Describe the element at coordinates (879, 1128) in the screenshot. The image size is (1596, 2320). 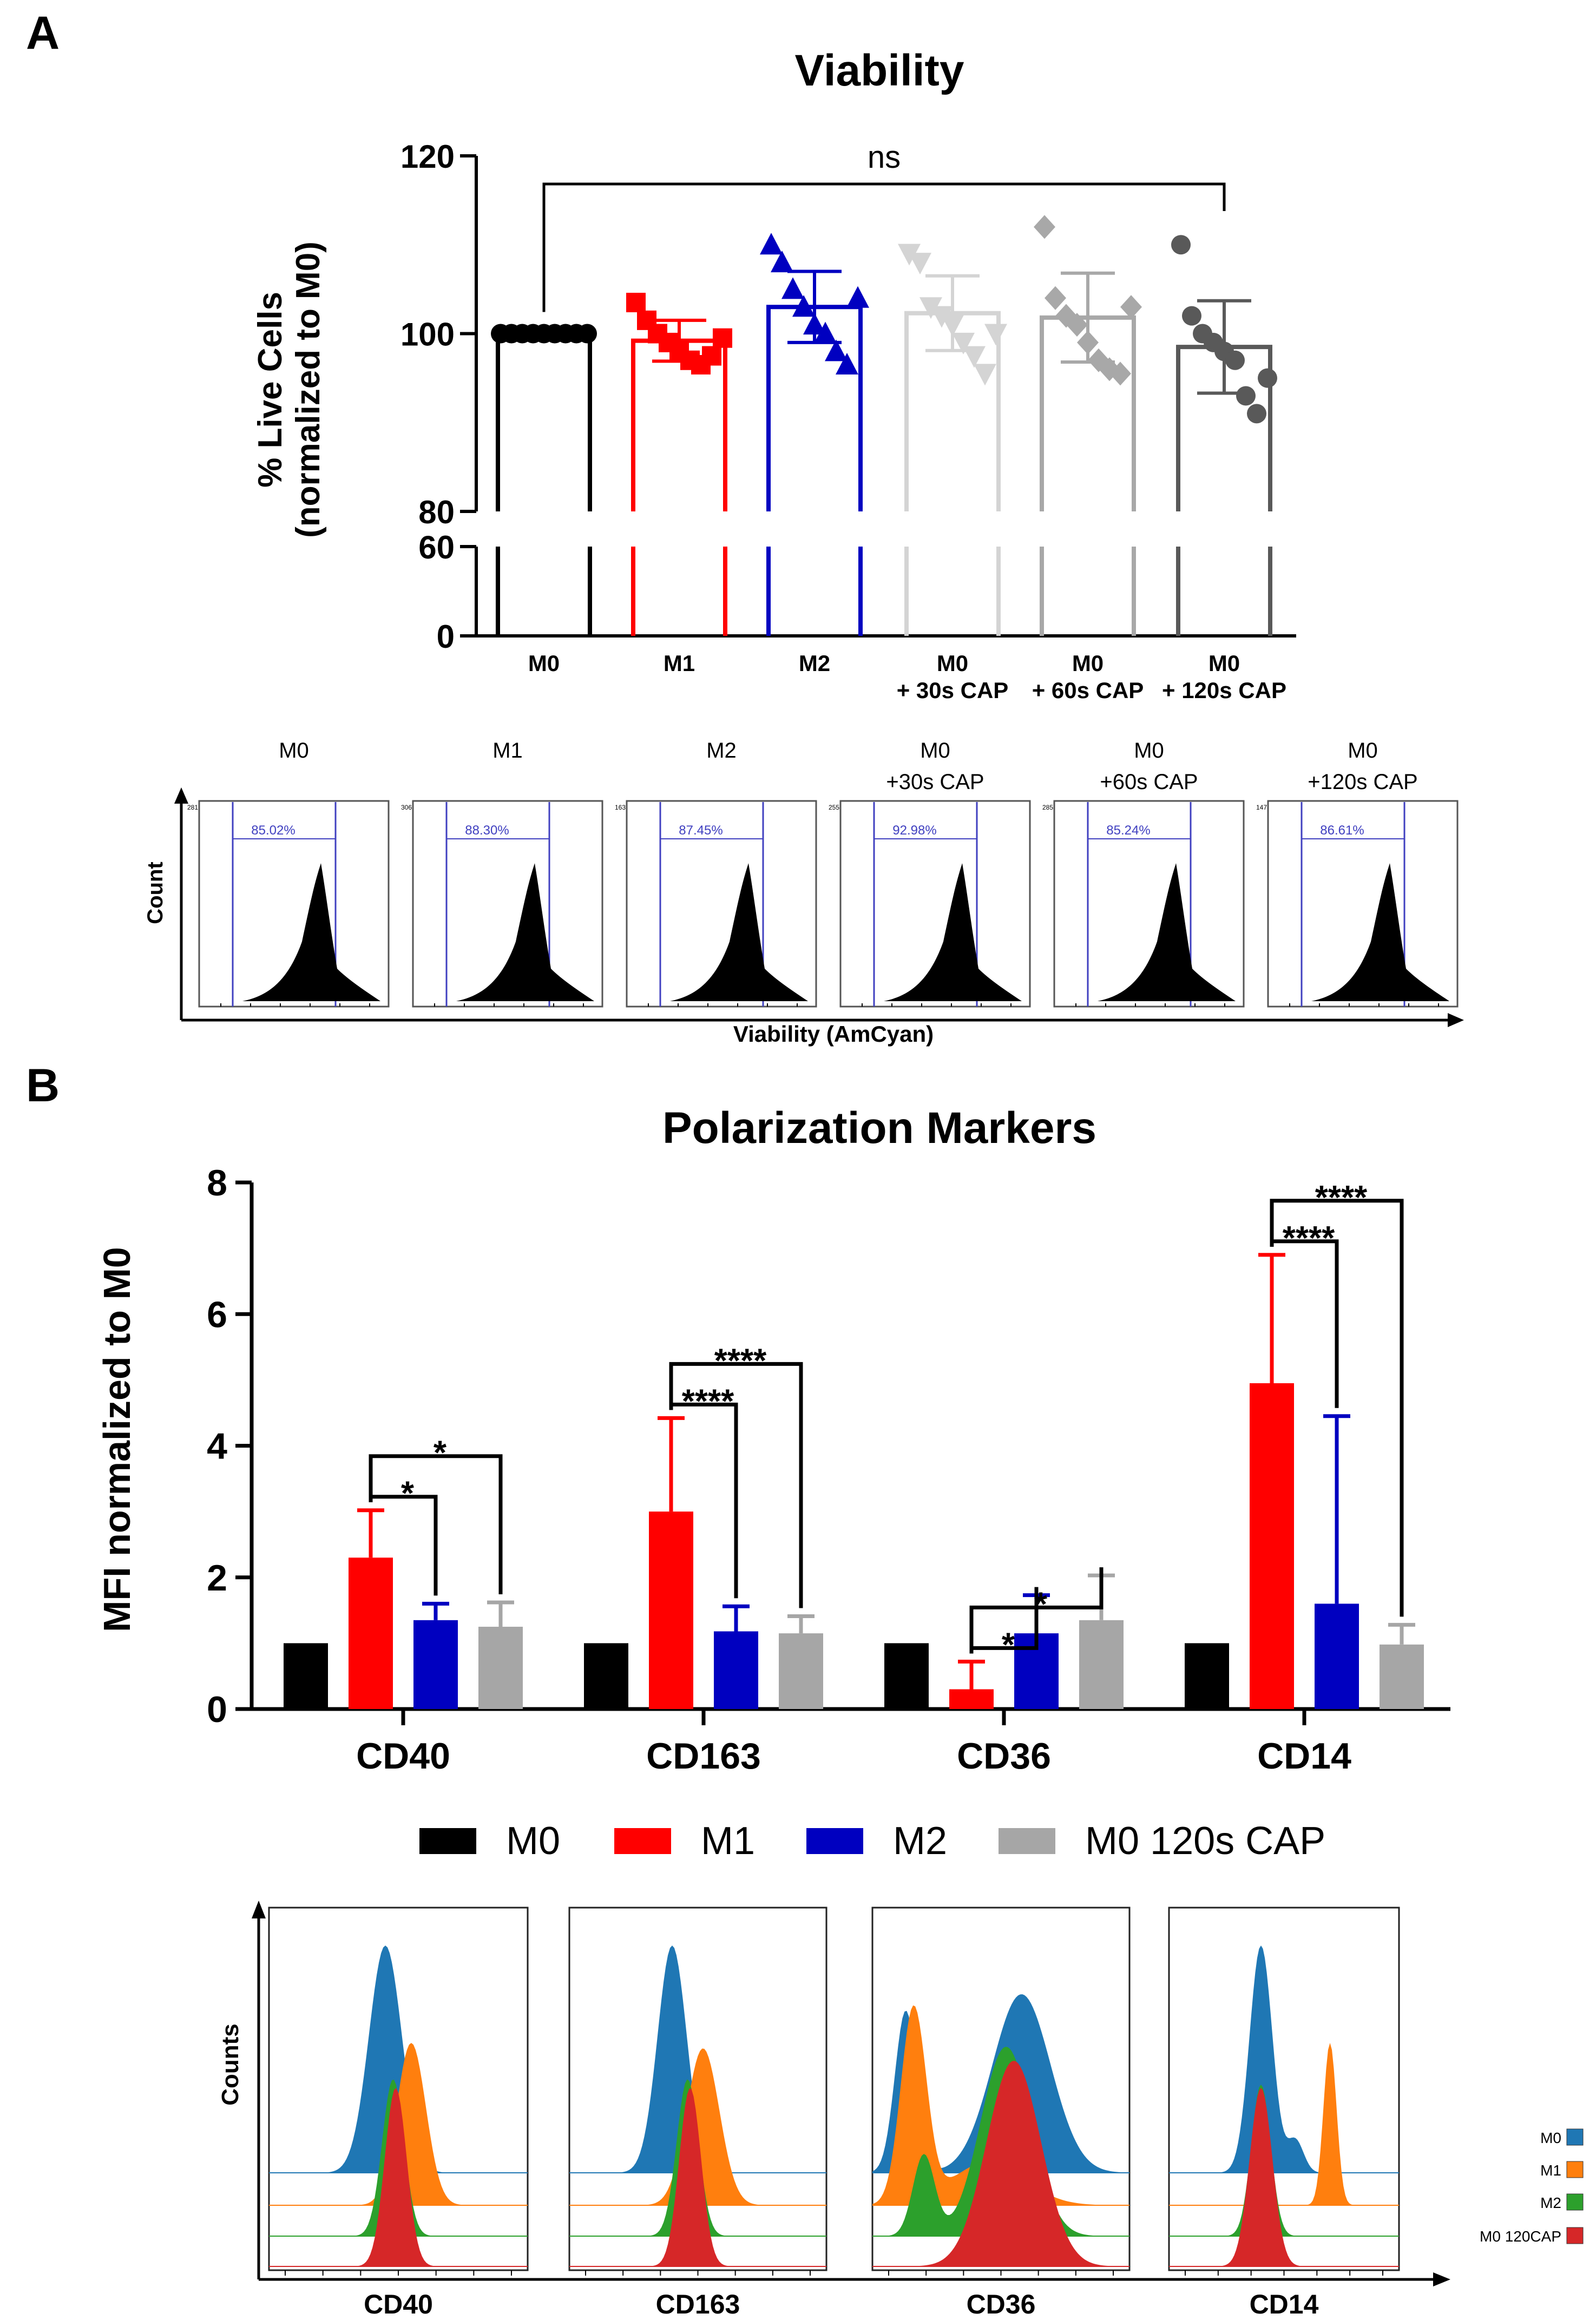
I see `polarization-title: Polarization Markers` at that location.